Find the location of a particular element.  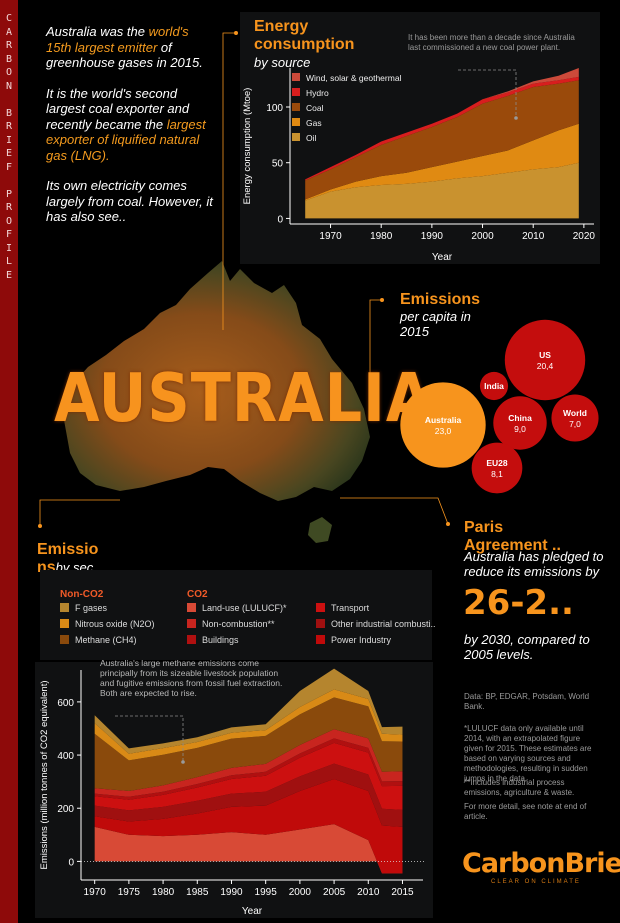

x-tick-label: 1975 is located at coordinates (129, 892).